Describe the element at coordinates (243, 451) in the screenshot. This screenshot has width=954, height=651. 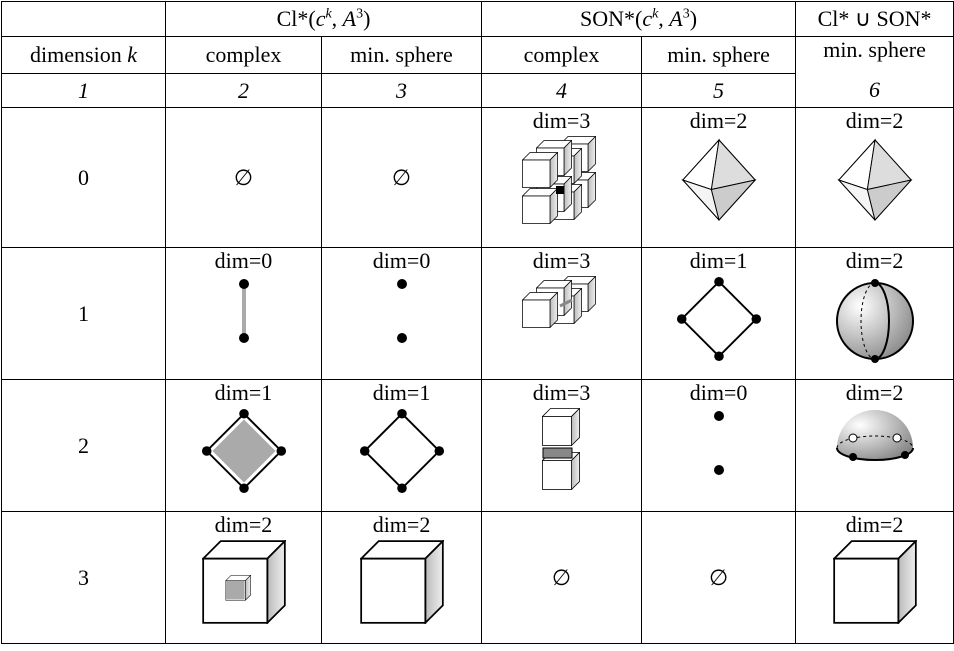
I see `filled-square-icon` at that location.